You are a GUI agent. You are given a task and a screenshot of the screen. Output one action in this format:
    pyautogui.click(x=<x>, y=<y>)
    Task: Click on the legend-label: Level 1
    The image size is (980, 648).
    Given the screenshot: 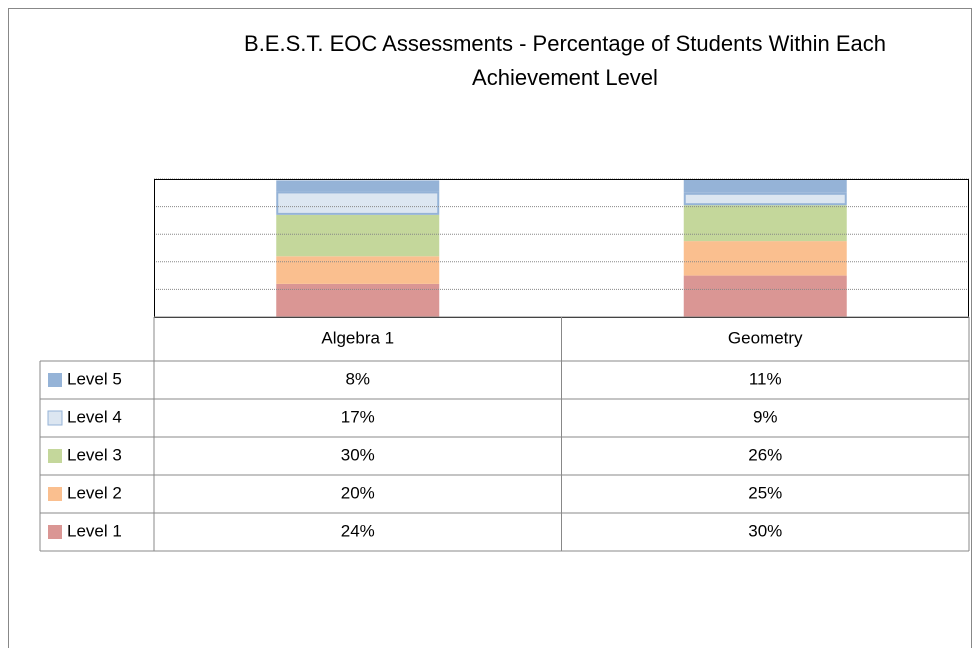 What is the action you would take?
    pyautogui.click(x=94, y=530)
    